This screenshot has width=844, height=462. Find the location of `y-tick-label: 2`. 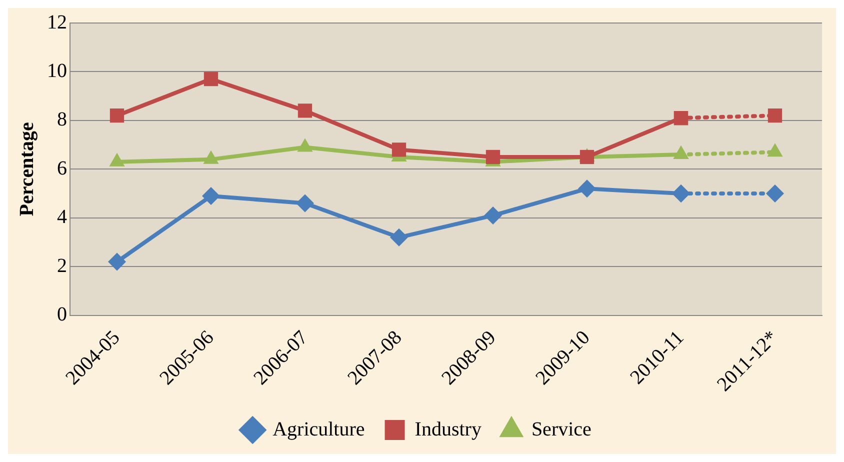

y-tick-label: 2 is located at coordinates (62, 265).